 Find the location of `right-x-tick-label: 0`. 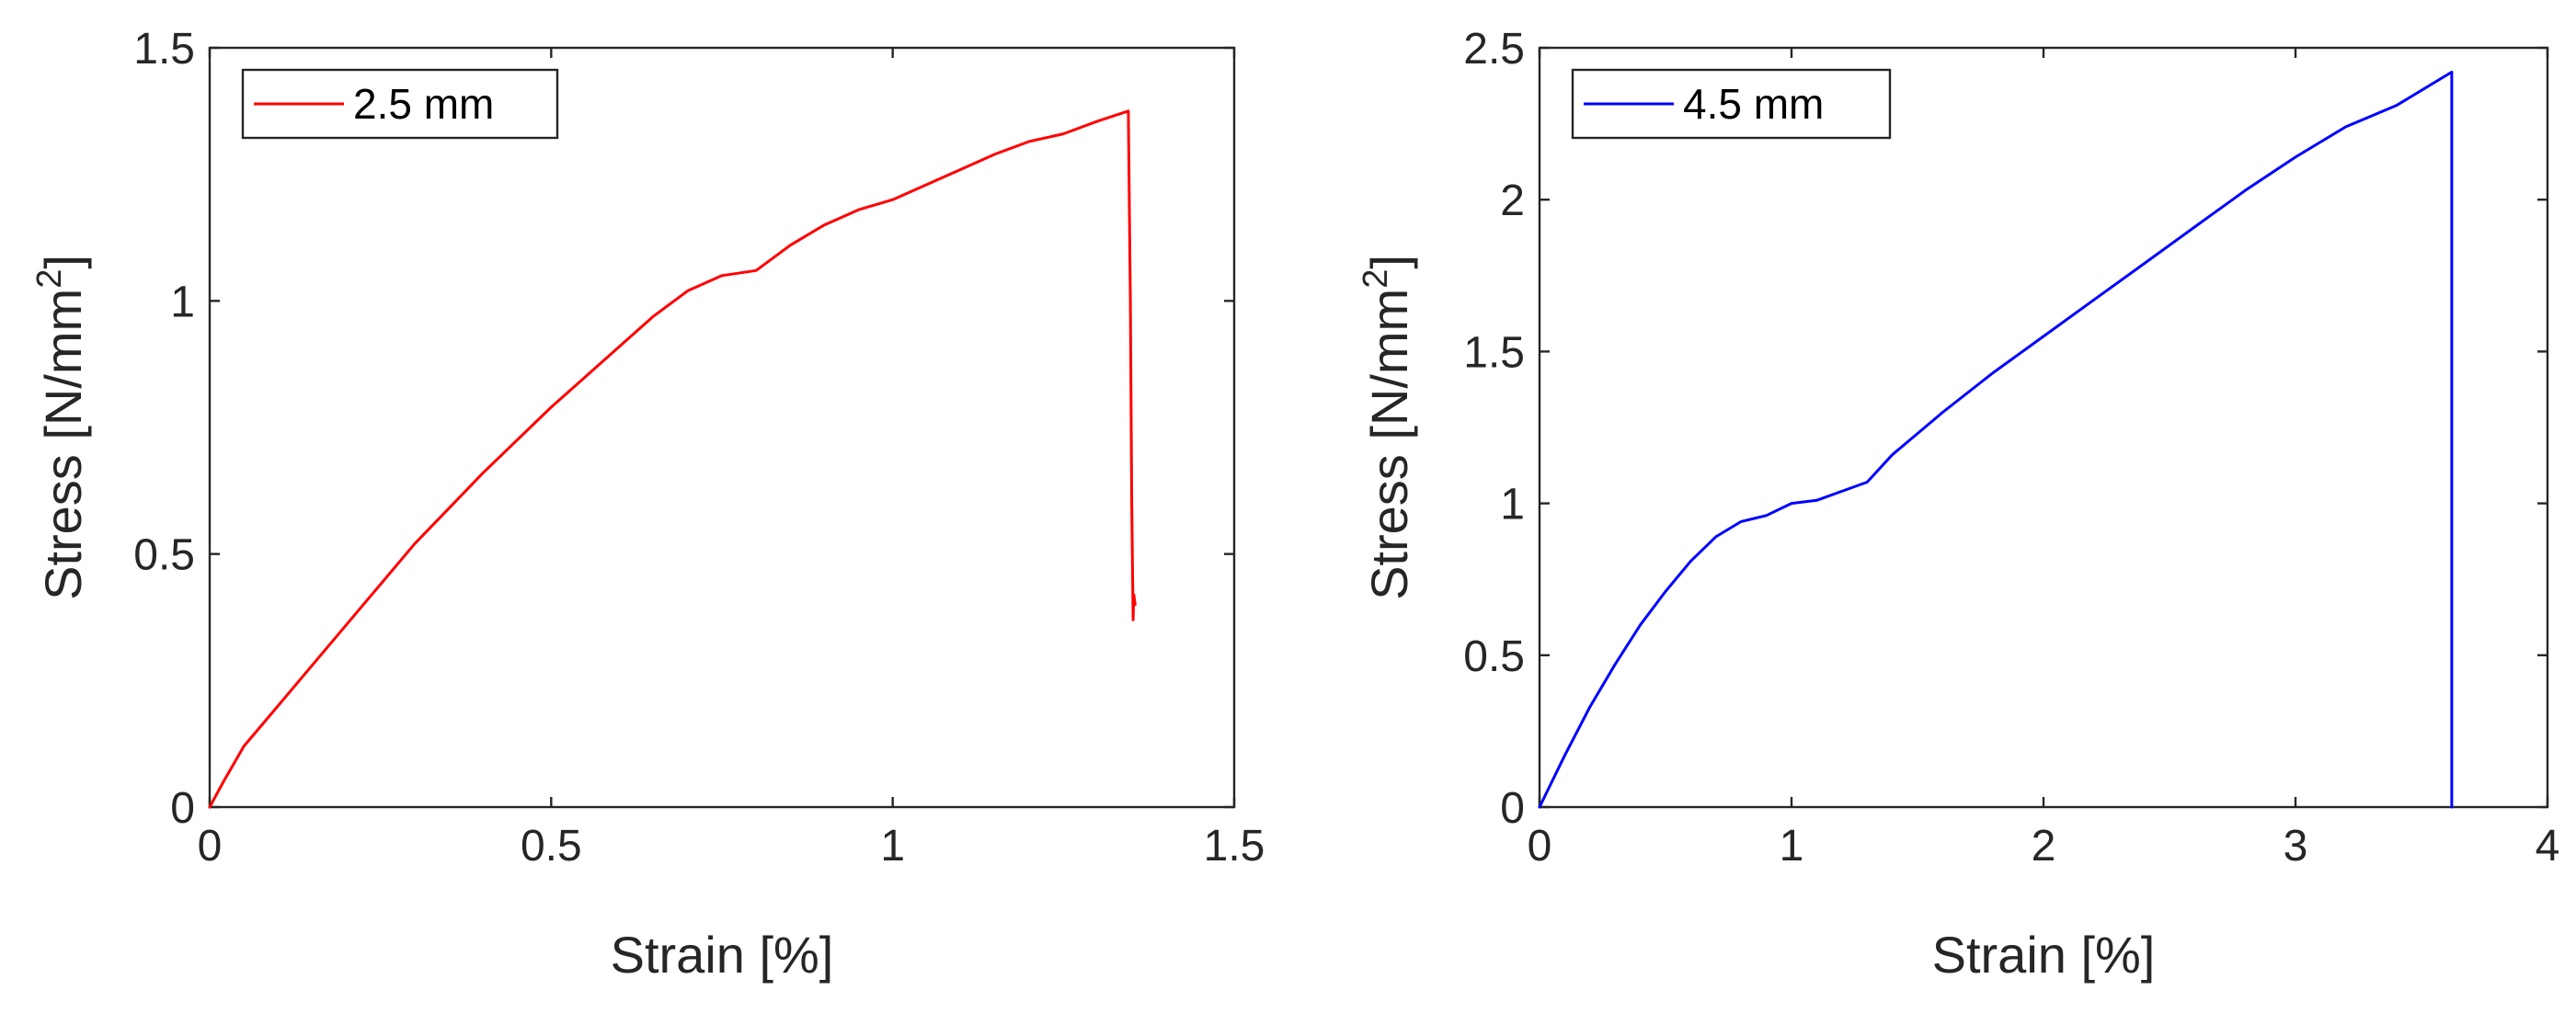

right-x-tick-label: 0 is located at coordinates (1540, 846).